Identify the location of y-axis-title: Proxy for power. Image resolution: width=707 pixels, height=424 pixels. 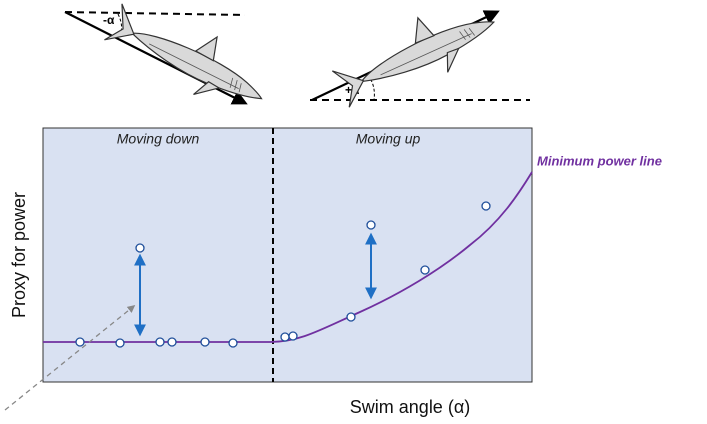
(19, 255).